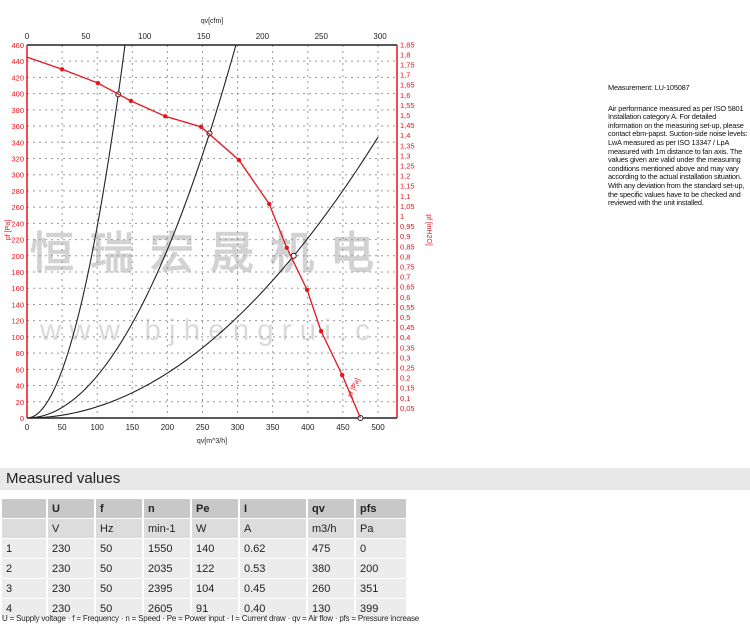 The width and height of the screenshot is (750, 626). What do you see at coordinates (407, 85) in the screenshot?
I see `y2-tick-label: 1,65` at bounding box center [407, 85].